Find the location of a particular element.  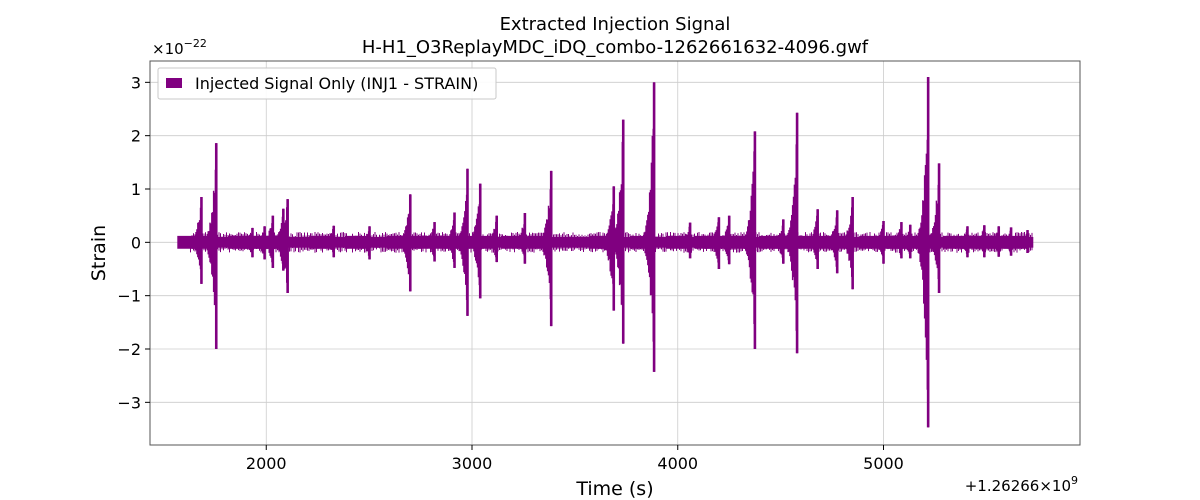

x-axis-label: Time (s) is located at coordinates (614, 489).